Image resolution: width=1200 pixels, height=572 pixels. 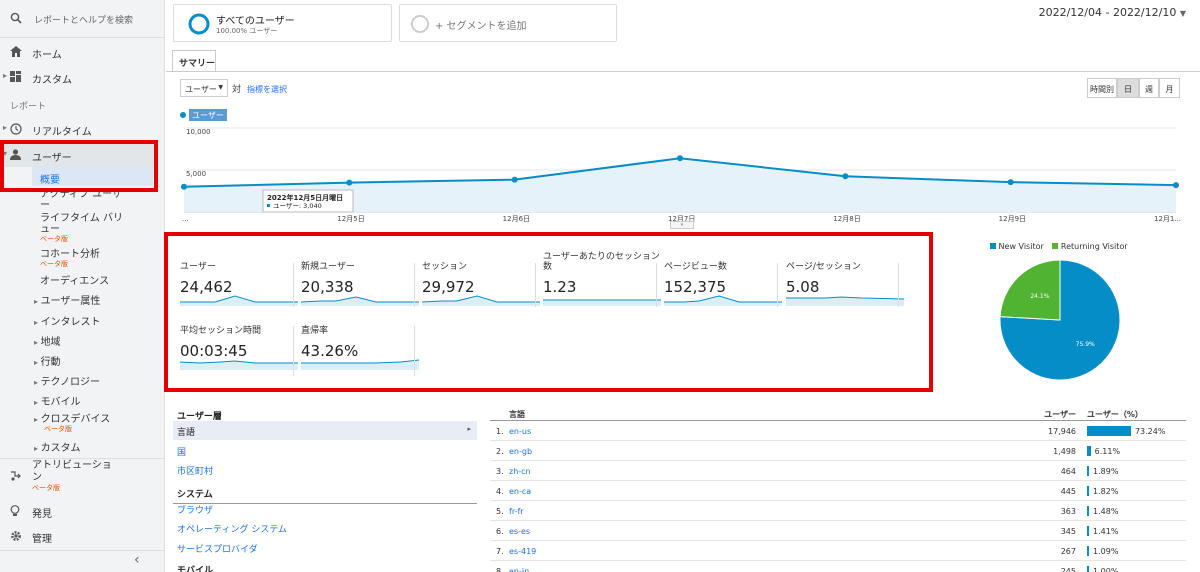 I want to click on row-index: 7., so click(x=500, y=551).